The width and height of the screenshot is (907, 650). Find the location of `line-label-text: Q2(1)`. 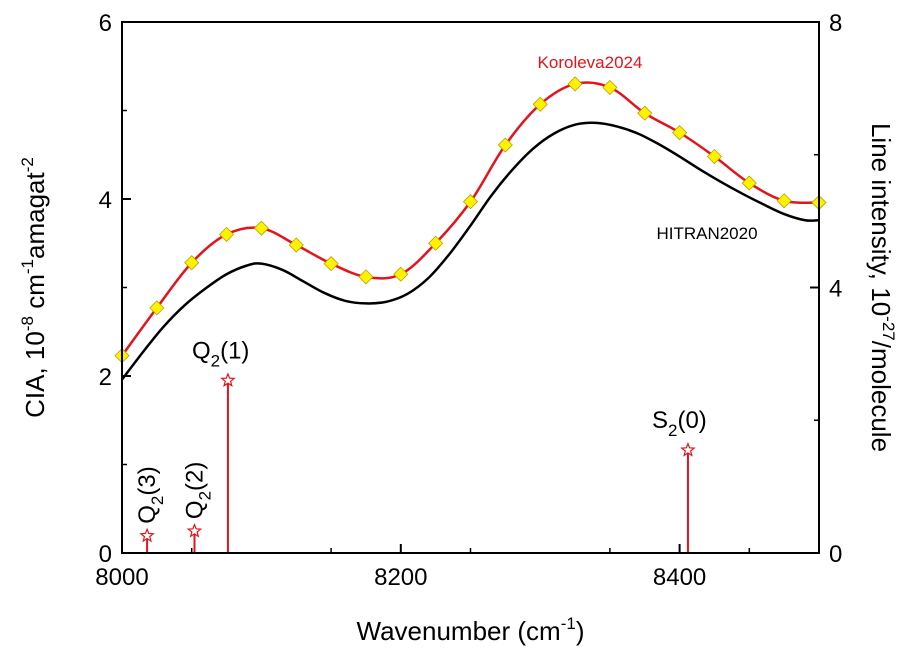

line-label-text: Q2(1) is located at coordinates (220, 353).